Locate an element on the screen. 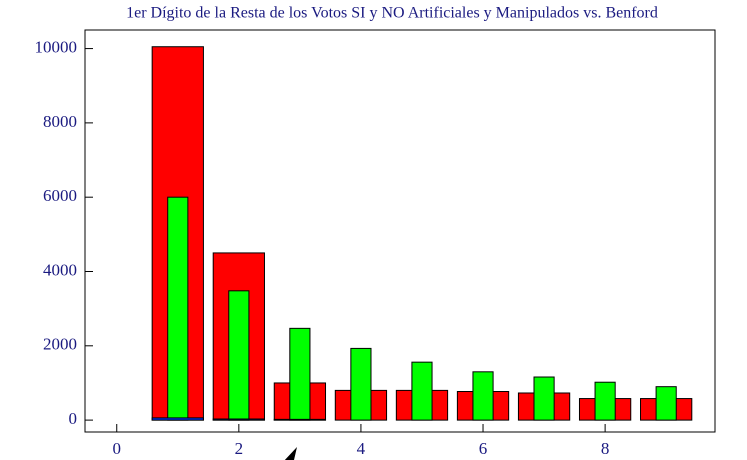 The height and width of the screenshot is (460, 747). y-tick-label: 0 is located at coordinates (73, 418).